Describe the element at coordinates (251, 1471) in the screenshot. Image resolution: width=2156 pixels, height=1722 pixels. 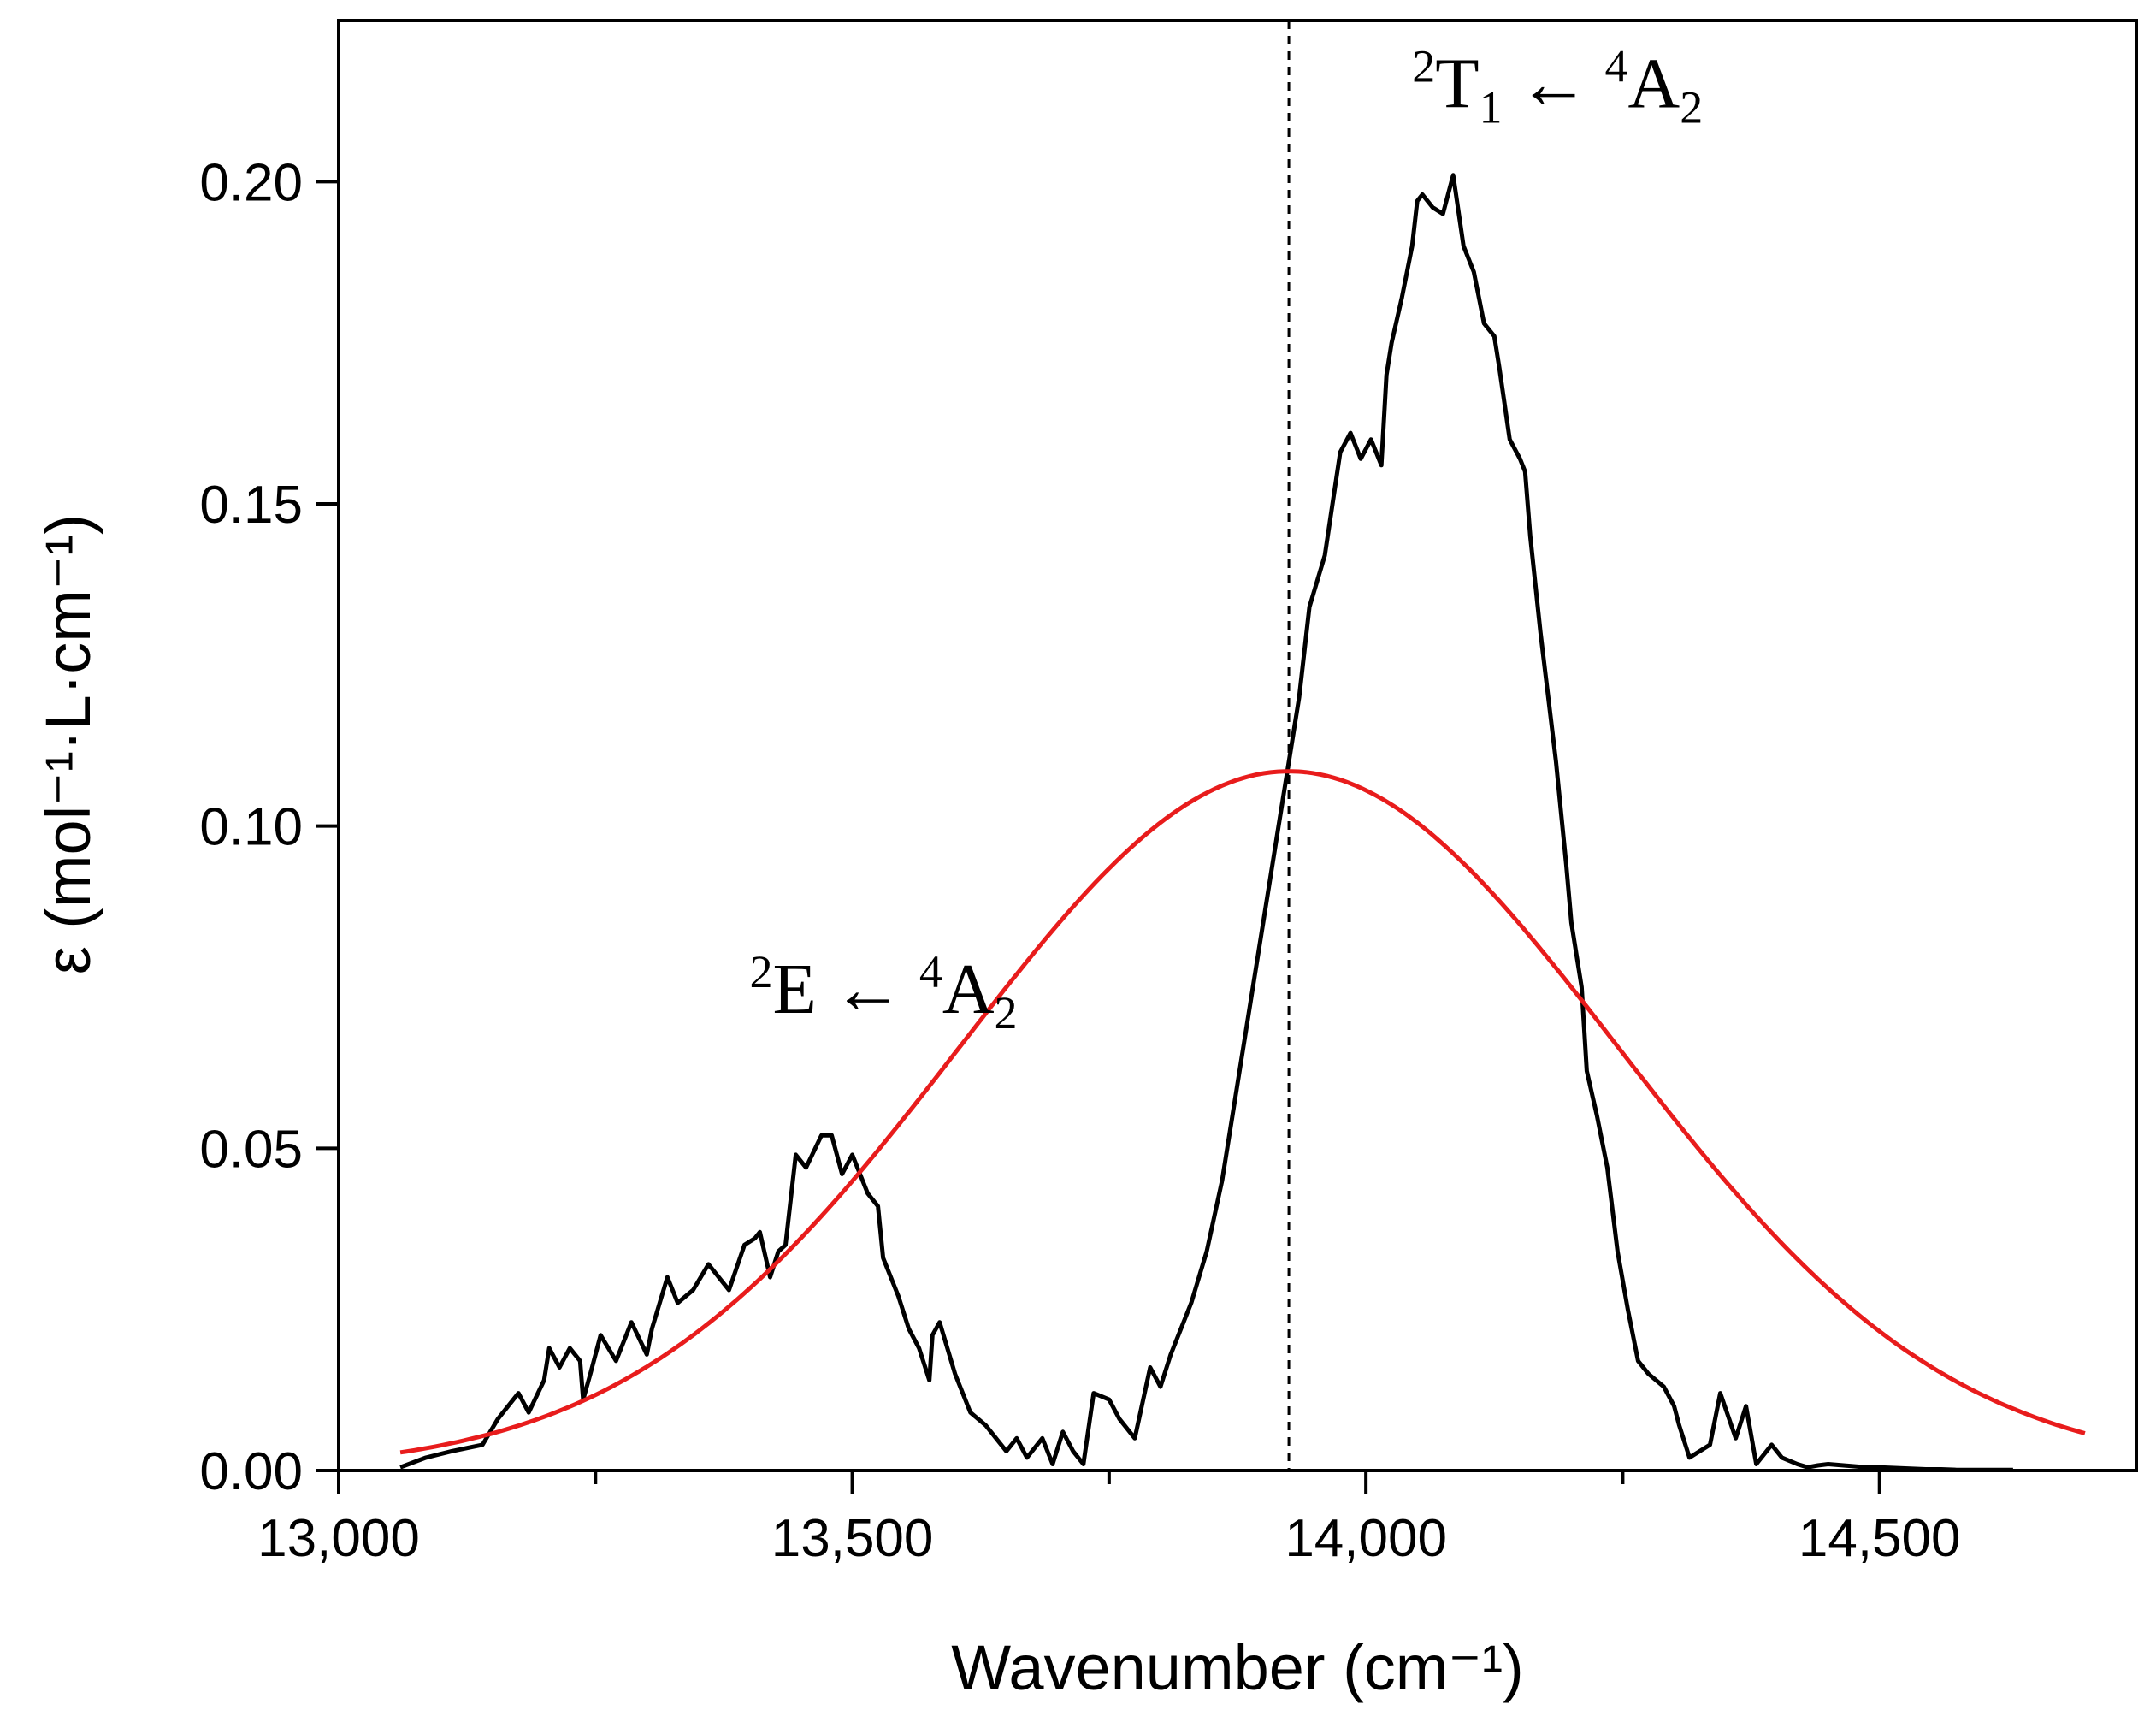
I see `y-tick-label: 0.00` at that location.